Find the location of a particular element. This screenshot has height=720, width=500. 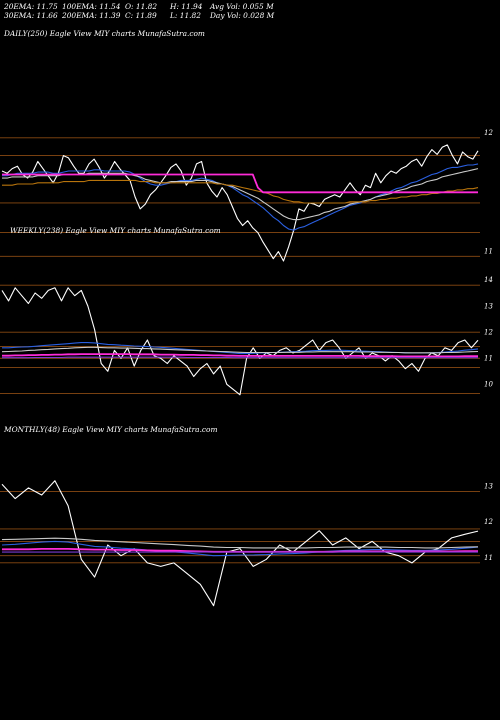

stat-20ema: 20EMA: 11.75 is located at coordinates (31, 6).